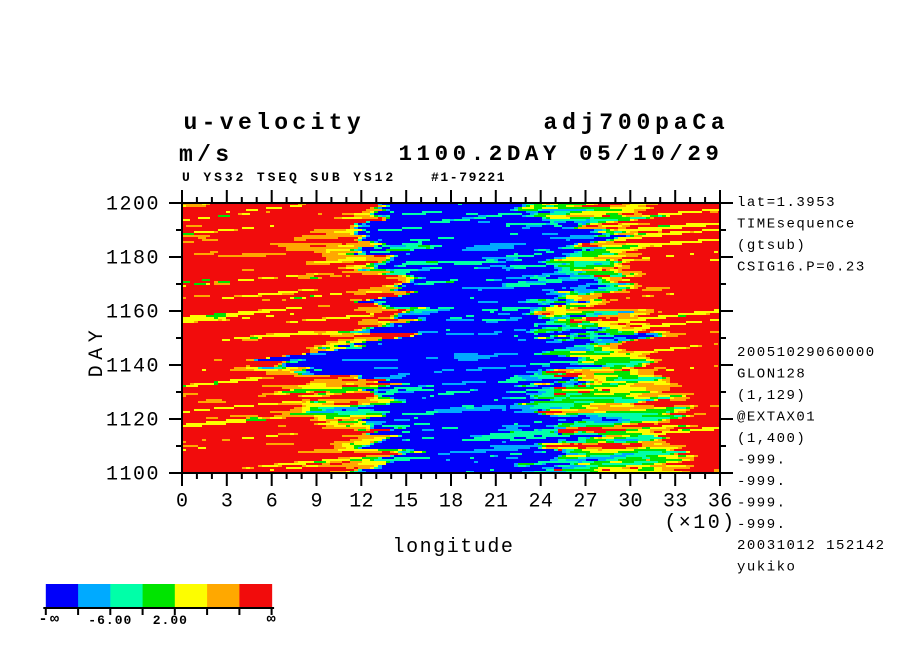 The height and width of the screenshot is (654, 904). What do you see at coordinates (720, 502) in the screenshot?
I see `svg-text: 36` at bounding box center [720, 502].